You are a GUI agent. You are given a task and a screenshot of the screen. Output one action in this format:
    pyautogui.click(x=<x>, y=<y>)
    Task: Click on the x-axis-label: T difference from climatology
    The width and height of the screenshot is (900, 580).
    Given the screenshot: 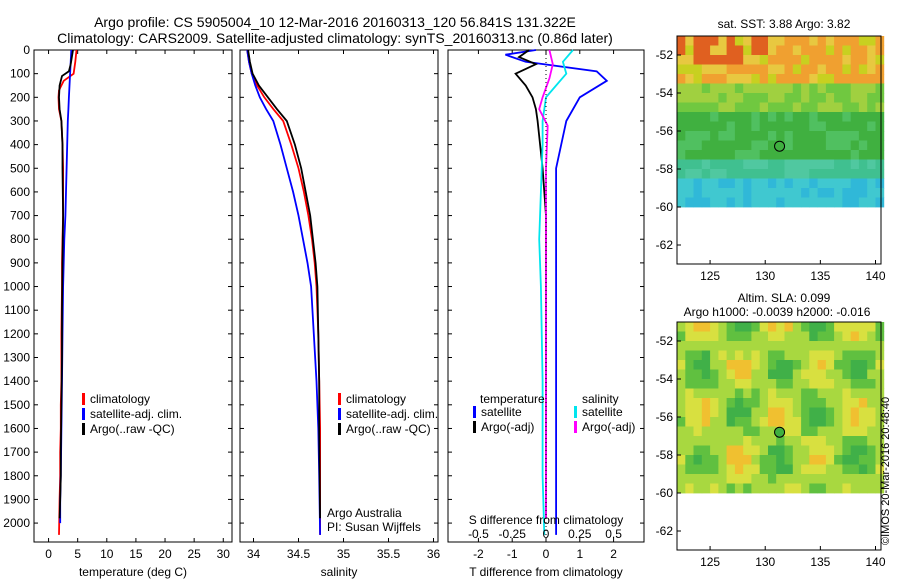 What is the action you would take?
    pyautogui.click(x=546, y=572)
    